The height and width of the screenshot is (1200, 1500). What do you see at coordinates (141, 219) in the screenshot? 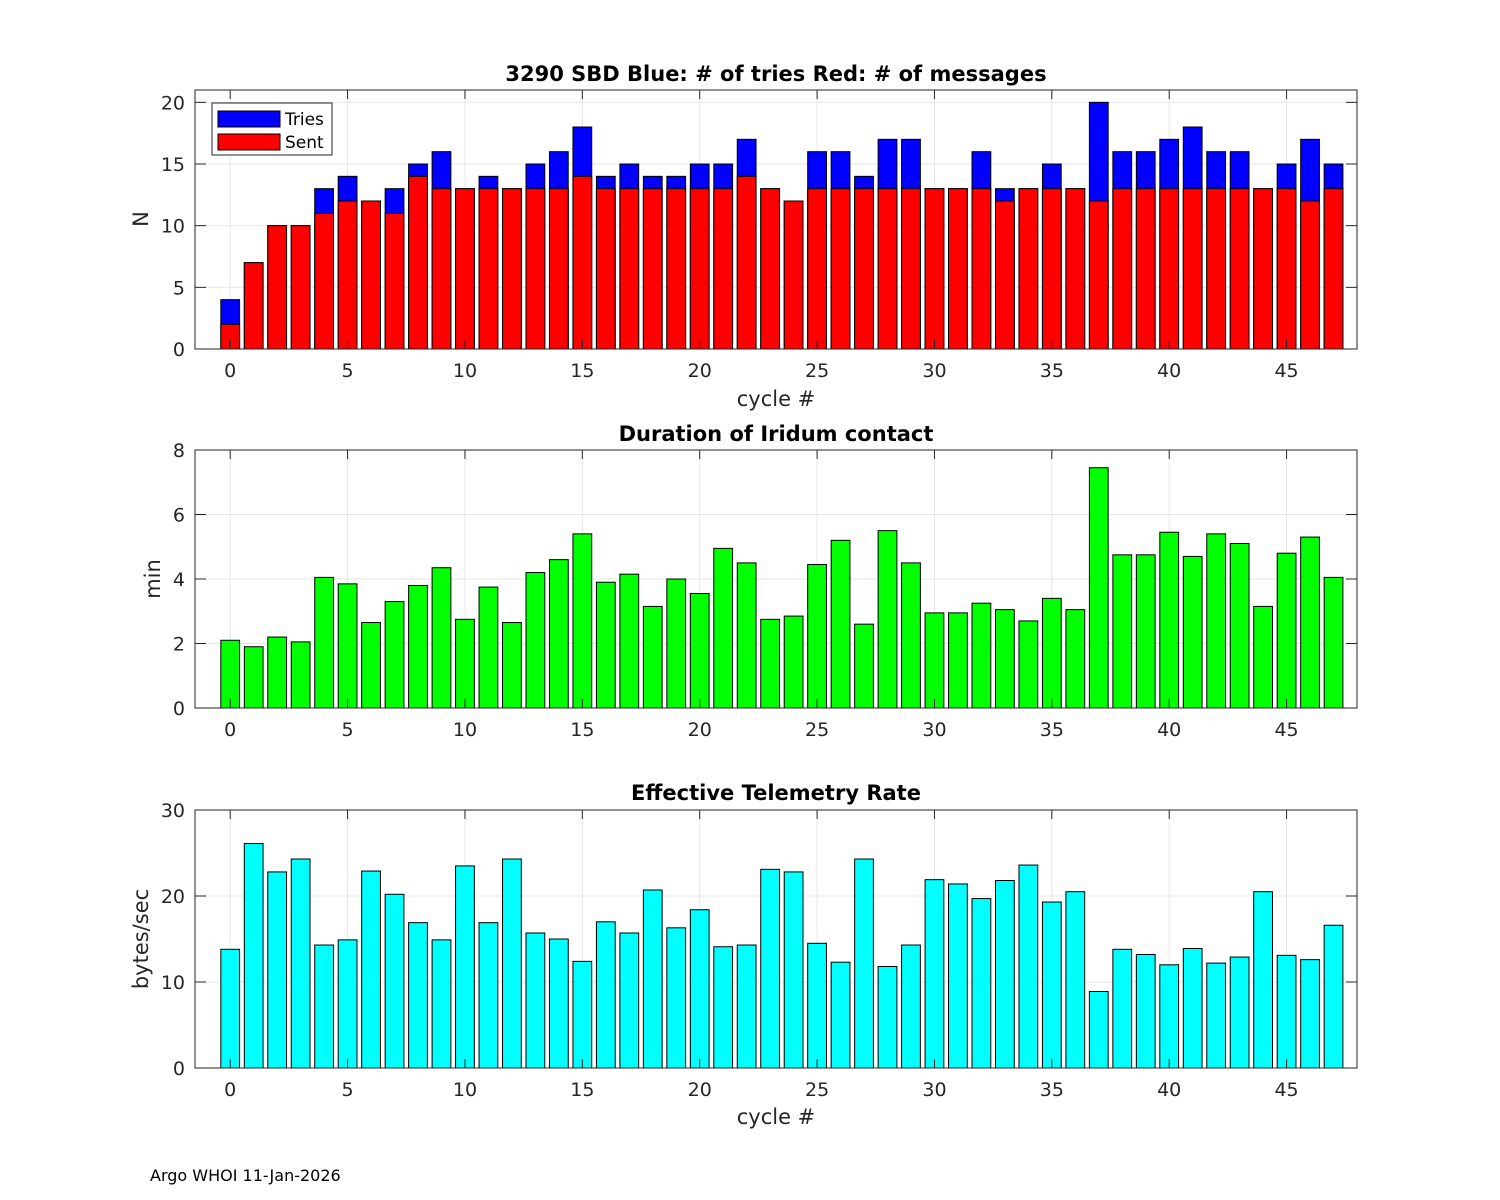
I see `y-axis-label: N` at bounding box center [141, 219].